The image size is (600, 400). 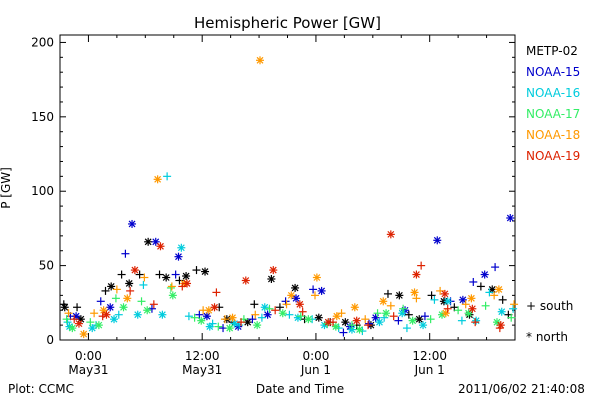 What do you see at coordinates (553, 72) in the screenshot?
I see `legend-item-noaa-15: NOAA-15` at bounding box center [553, 72].